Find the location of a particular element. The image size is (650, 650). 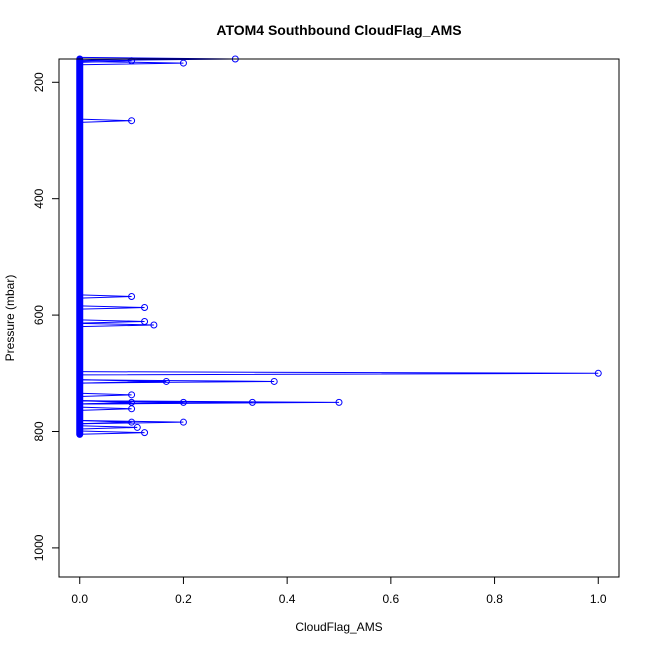

x-axis-label: CloudFlag_AMS is located at coordinates (338, 627).